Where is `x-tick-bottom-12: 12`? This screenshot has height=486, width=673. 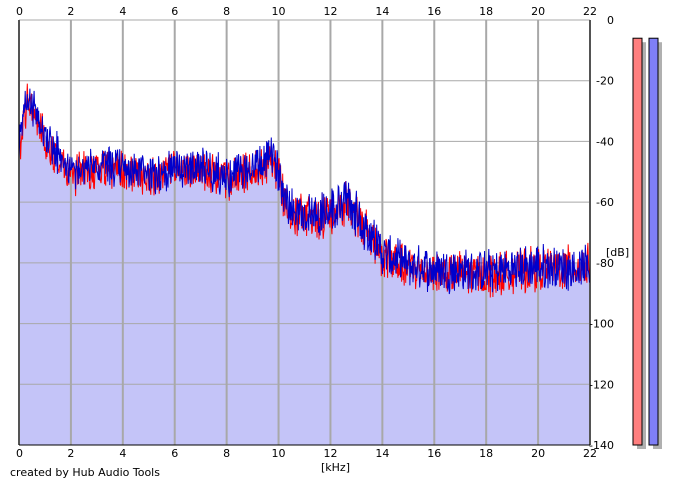 x-tick-bottom-12: 12 is located at coordinates (330, 453).